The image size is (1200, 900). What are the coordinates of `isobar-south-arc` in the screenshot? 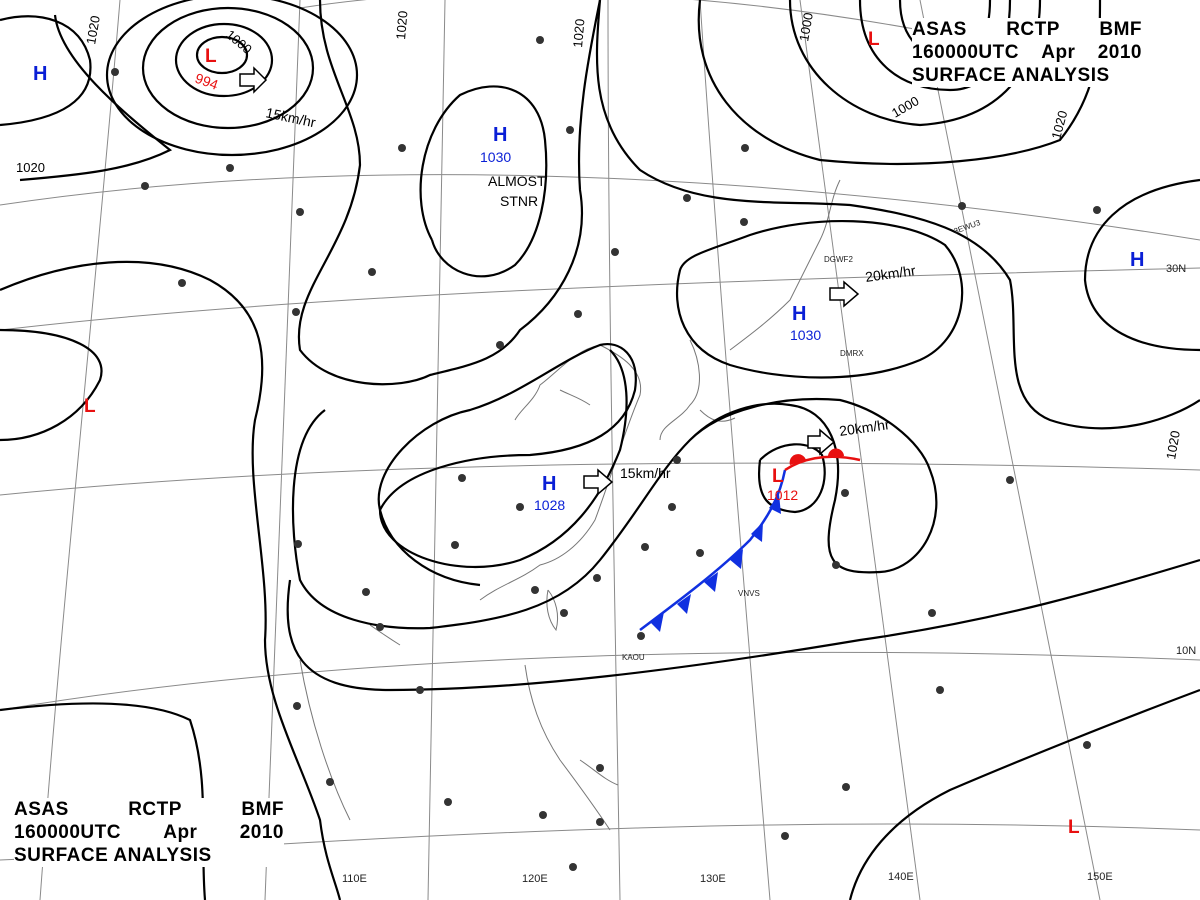 It's located at (743, 625).